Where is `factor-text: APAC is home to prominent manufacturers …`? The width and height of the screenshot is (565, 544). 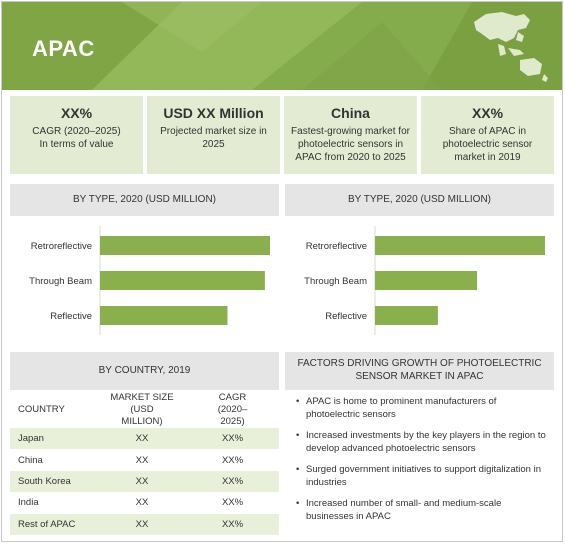
factor-text: APAC is home to prominent manufacturers … is located at coordinates (401, 408).